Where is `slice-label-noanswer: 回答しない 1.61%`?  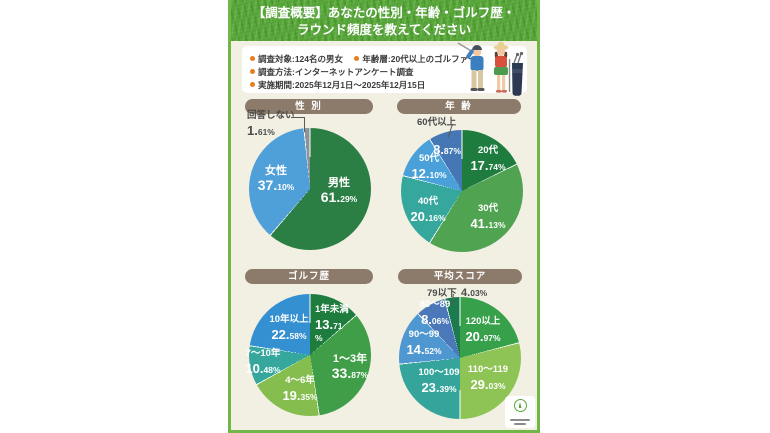
slice-label-noanswer: 回答しない 1.61% is located at coordinates (271, 124).